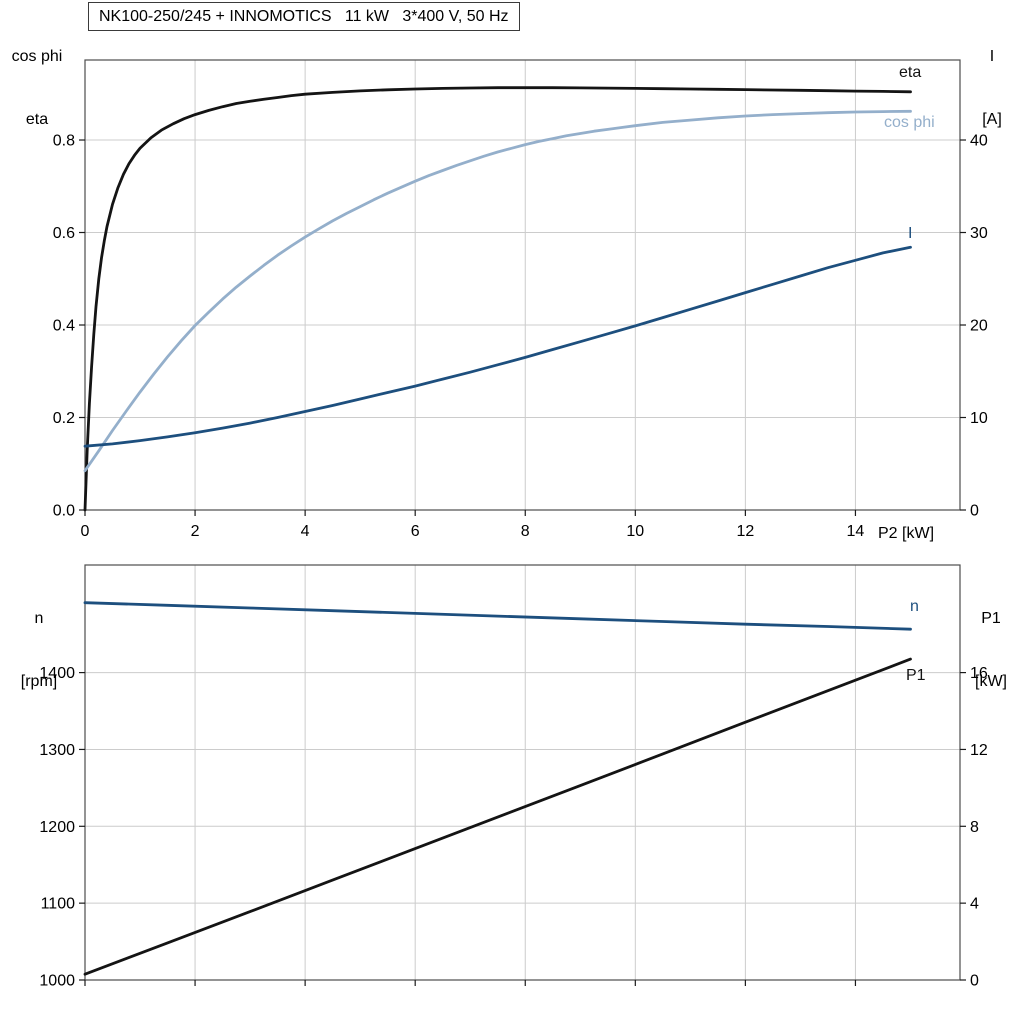 Image resolution: width=1024 pixels, height=1024 pixels. What do you see at coordinates (979, 326) in the screenshot?
I see `svg-text: 20` at bounding box center [979, 326].